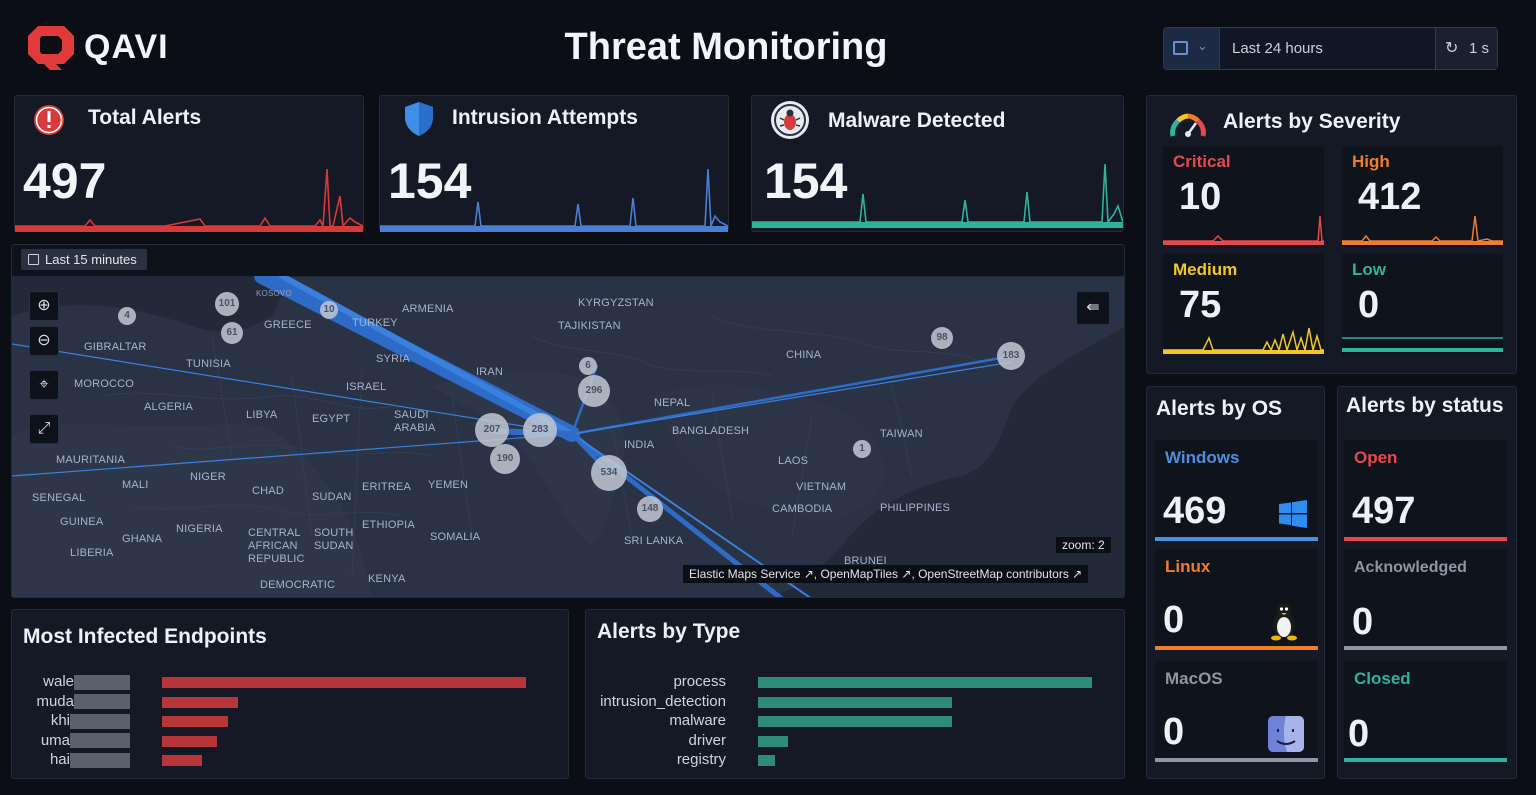  What do you see at coordinates (375, 323) in the screenshot?
I see `map-label: TURKEY` at bounding box center [375, 323].